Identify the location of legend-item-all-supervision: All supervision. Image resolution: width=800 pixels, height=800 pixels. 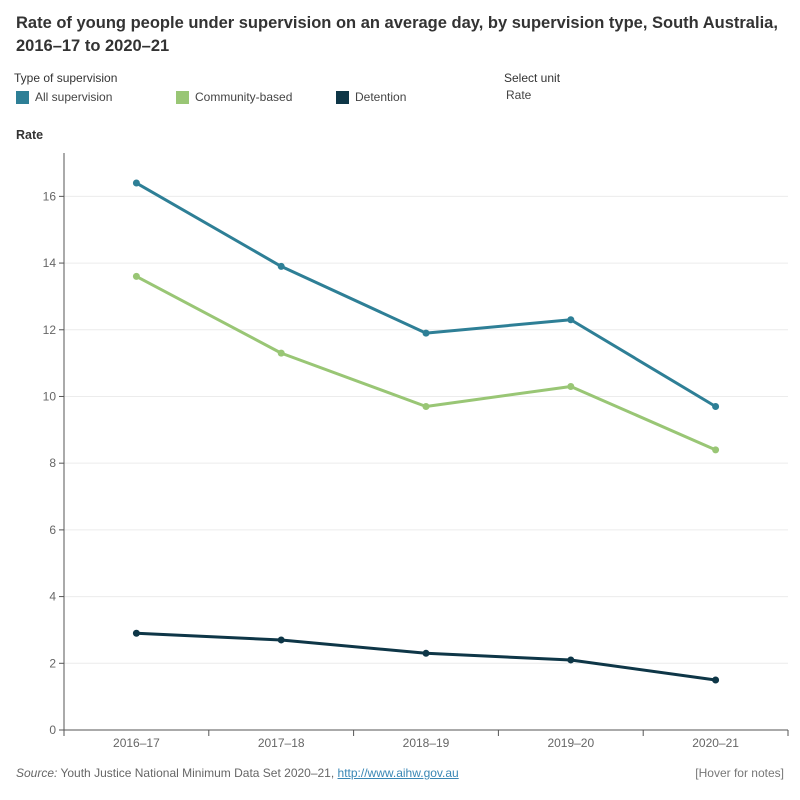
(64, 97).